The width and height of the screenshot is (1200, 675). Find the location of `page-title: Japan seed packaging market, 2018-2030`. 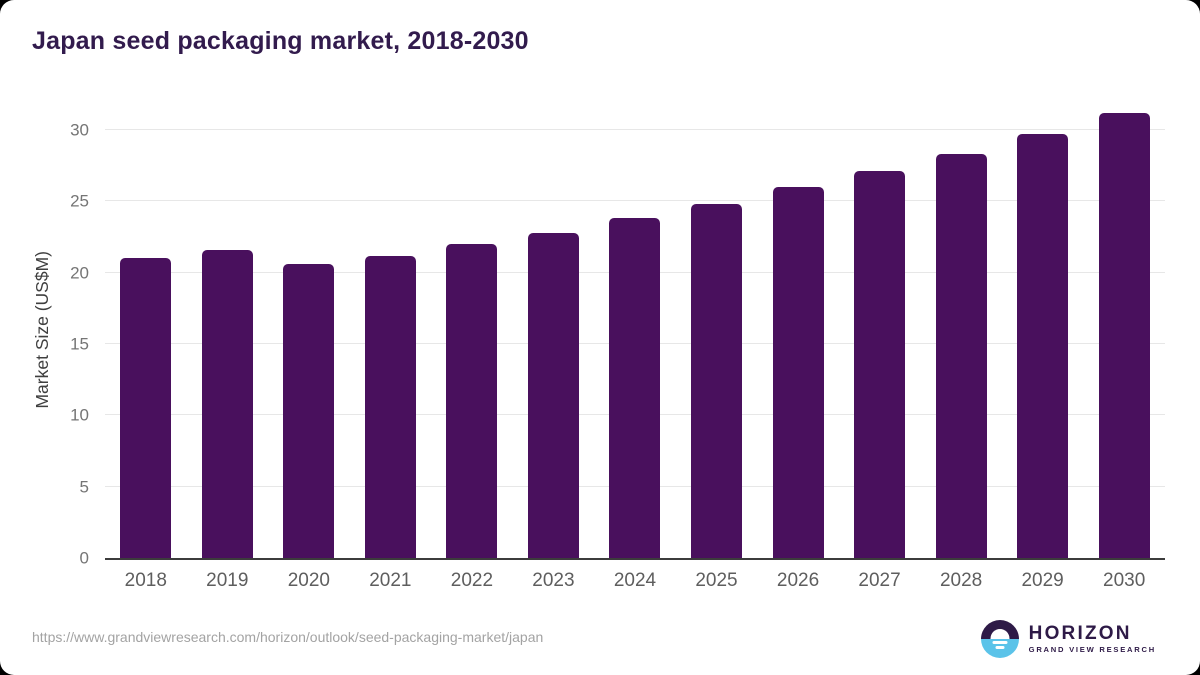

page-title: Japan seed packaging market, 2018-2030 is located at coordinates (280, 41).